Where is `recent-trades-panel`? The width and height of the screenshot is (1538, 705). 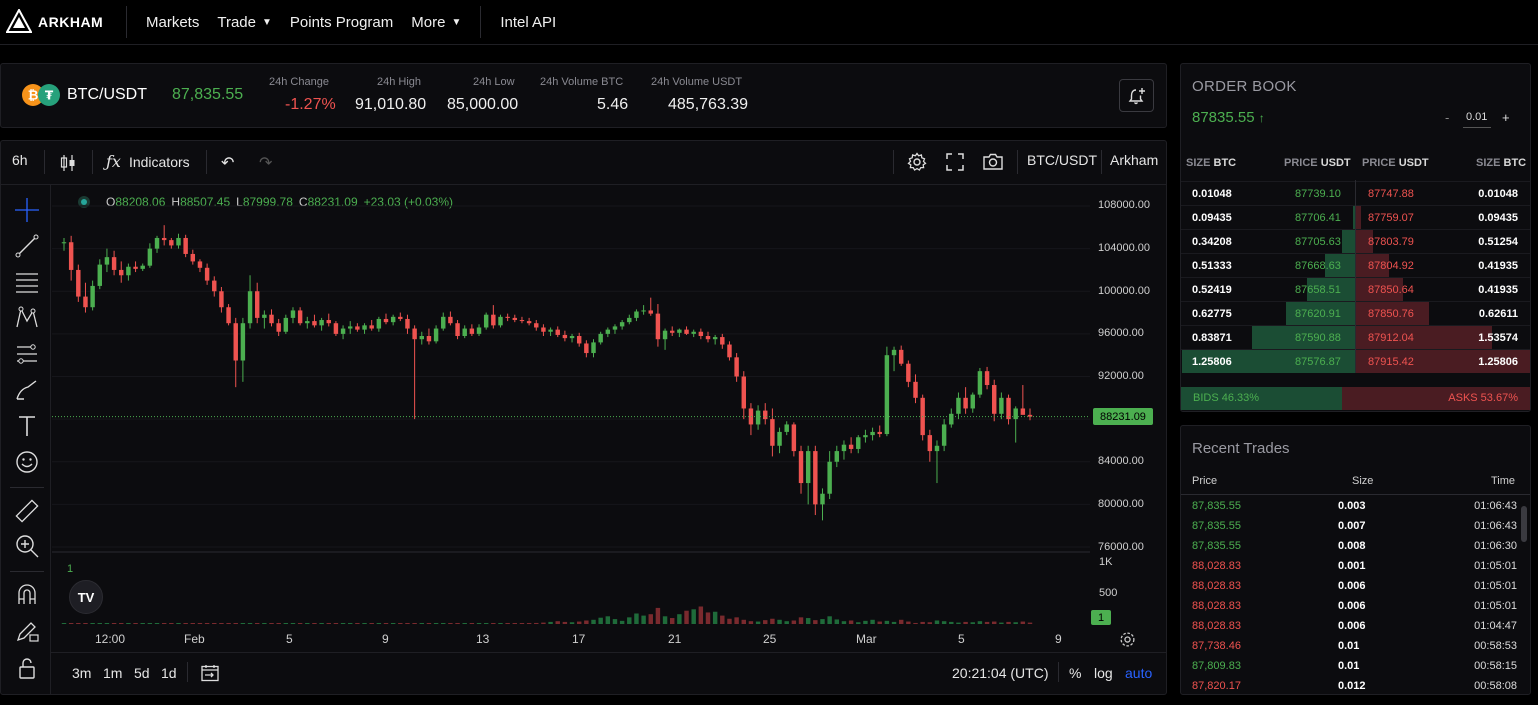 recent-trades-panel is located at coordinates (1355, 560).